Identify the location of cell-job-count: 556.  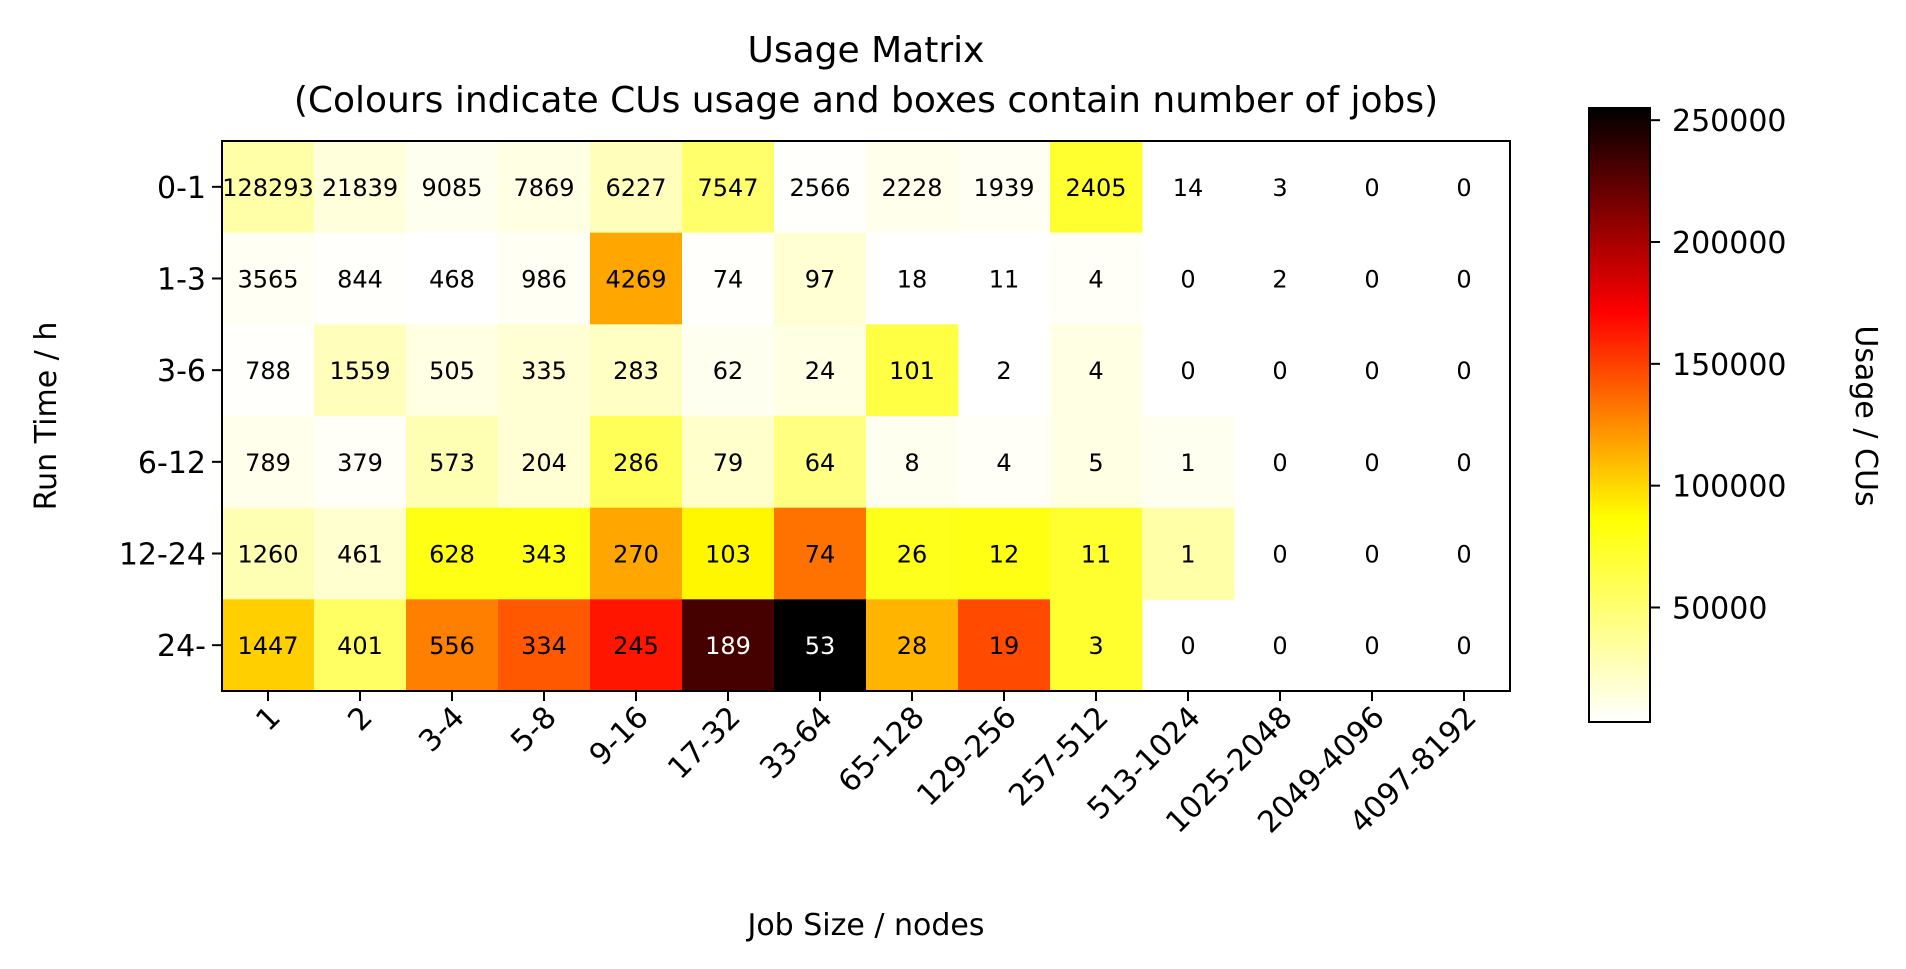
(452, 646).